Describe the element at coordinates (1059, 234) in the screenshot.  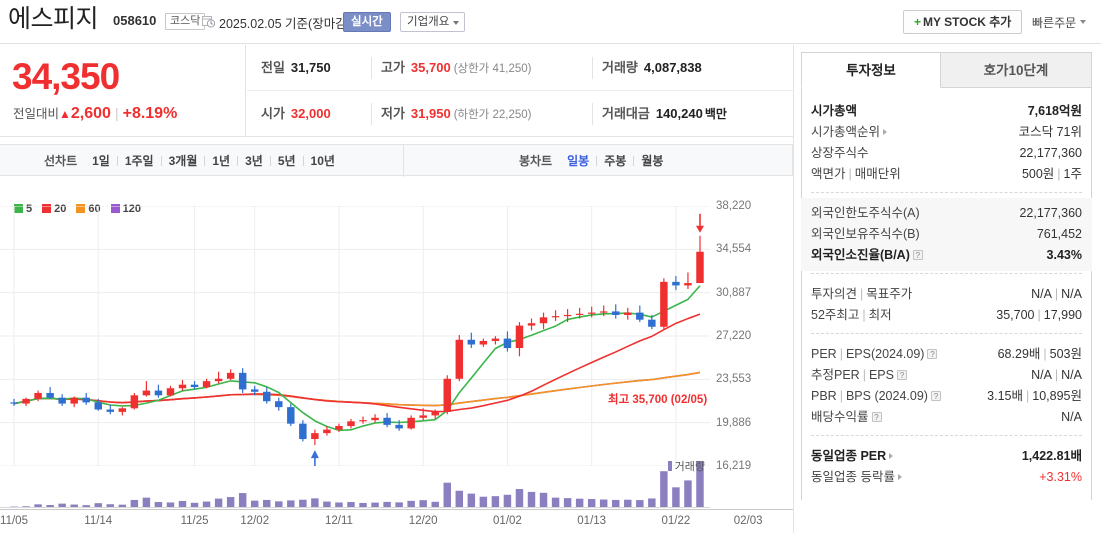
I see `info-value: 761,452` at that location.